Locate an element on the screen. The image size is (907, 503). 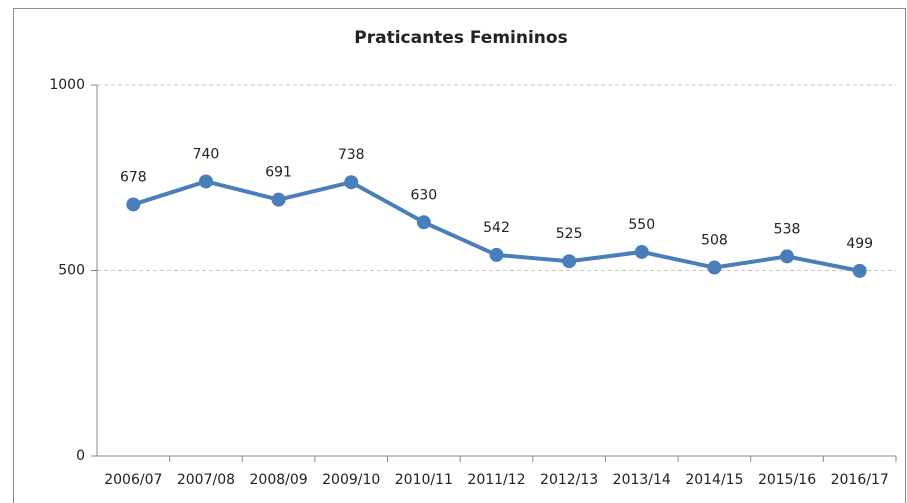
data-label: 691 is located at coordinates (278, 173).